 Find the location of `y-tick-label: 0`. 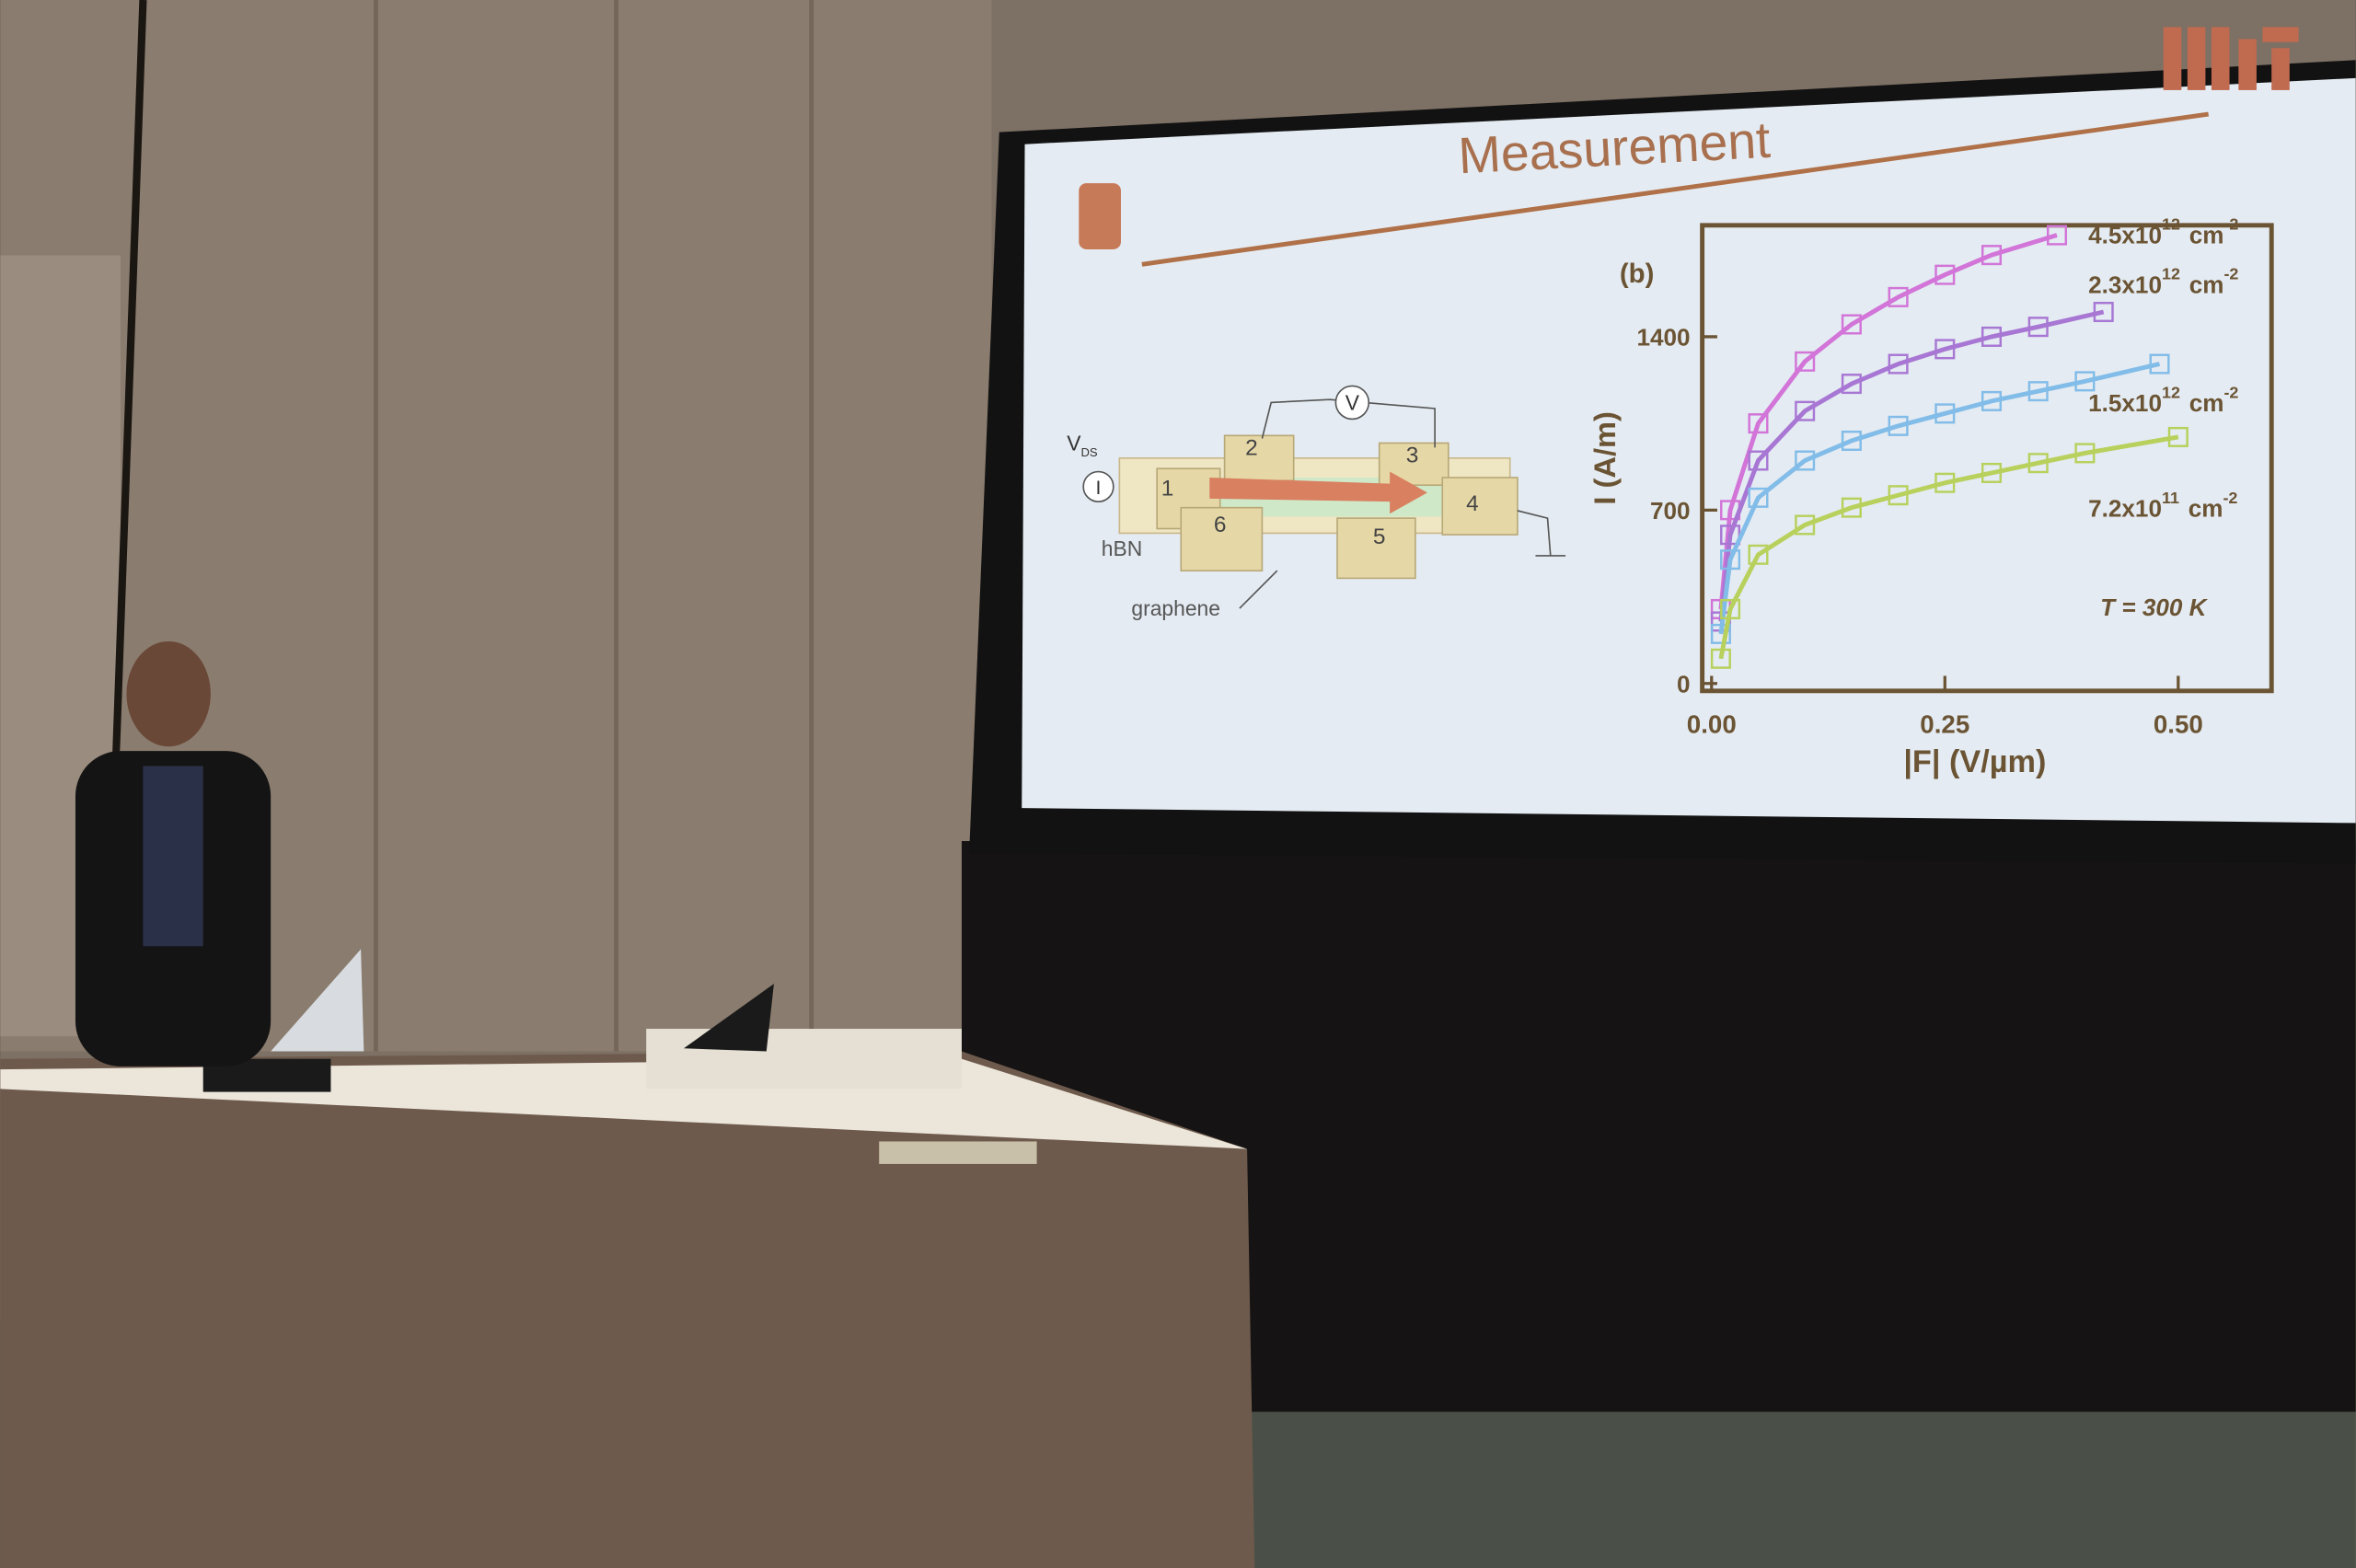

y-tick-label: 0 is located at coordinates (1684, 684).